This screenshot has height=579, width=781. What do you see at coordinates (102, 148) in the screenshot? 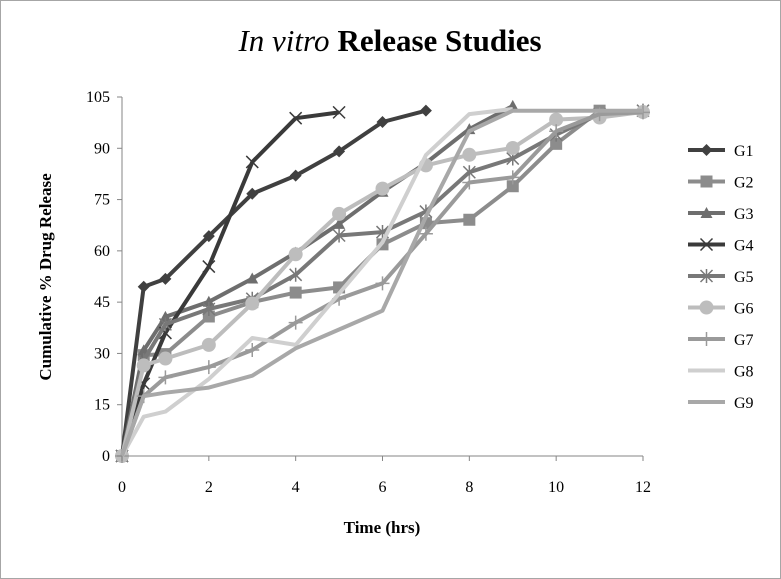
I see `y-tick-label: 90` at bounding box center [102, 148].